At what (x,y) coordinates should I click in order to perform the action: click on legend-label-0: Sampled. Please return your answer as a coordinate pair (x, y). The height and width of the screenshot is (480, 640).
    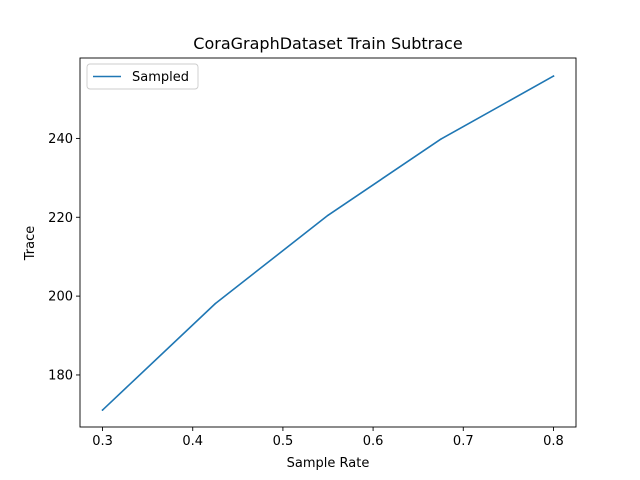
    Looking at the image, I should click on (160, 77).